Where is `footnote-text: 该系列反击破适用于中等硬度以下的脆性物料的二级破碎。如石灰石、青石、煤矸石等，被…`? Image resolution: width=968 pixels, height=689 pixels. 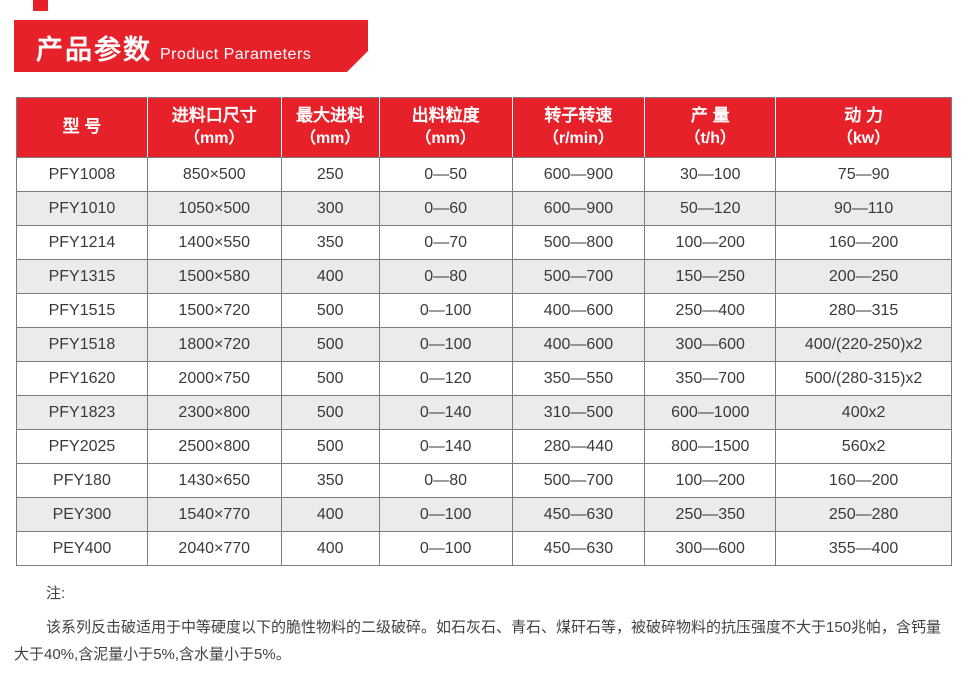 footnote-text: 该系列反击破适用于中等硬度以下的脆性物料的二级破碎。如石灰石、青石、煤矸石等，被… is located at coordinates (478, 641).